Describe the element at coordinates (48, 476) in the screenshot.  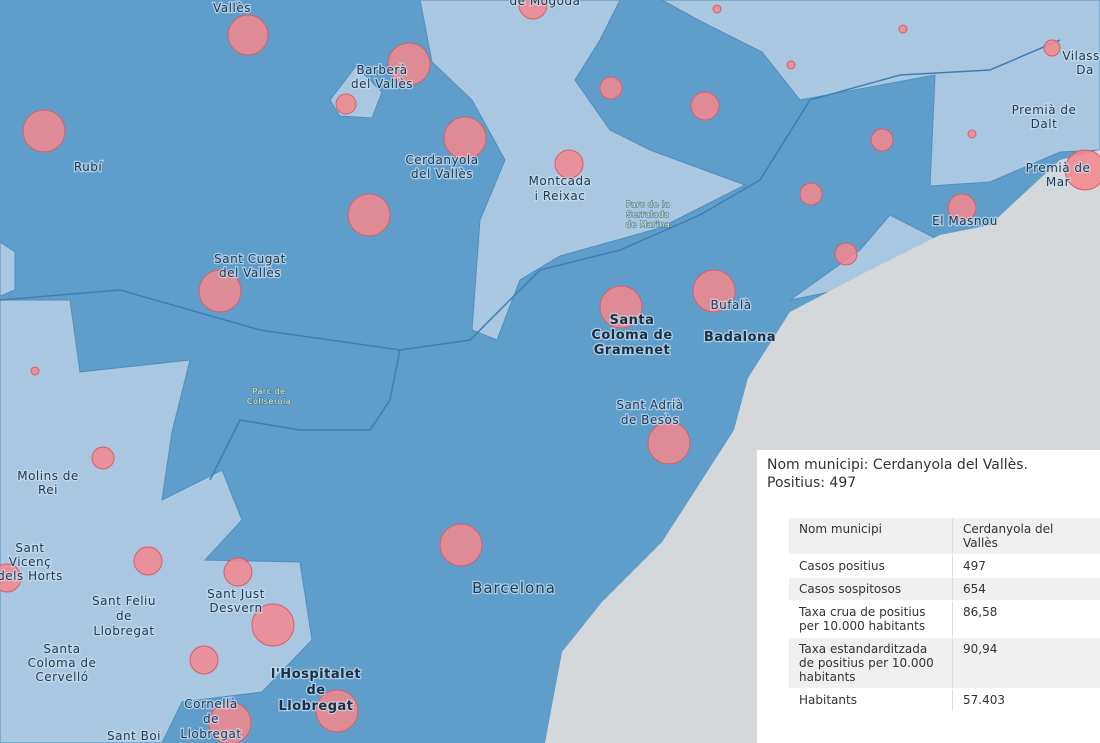
I see `place-label-line: Molins de` at that location.